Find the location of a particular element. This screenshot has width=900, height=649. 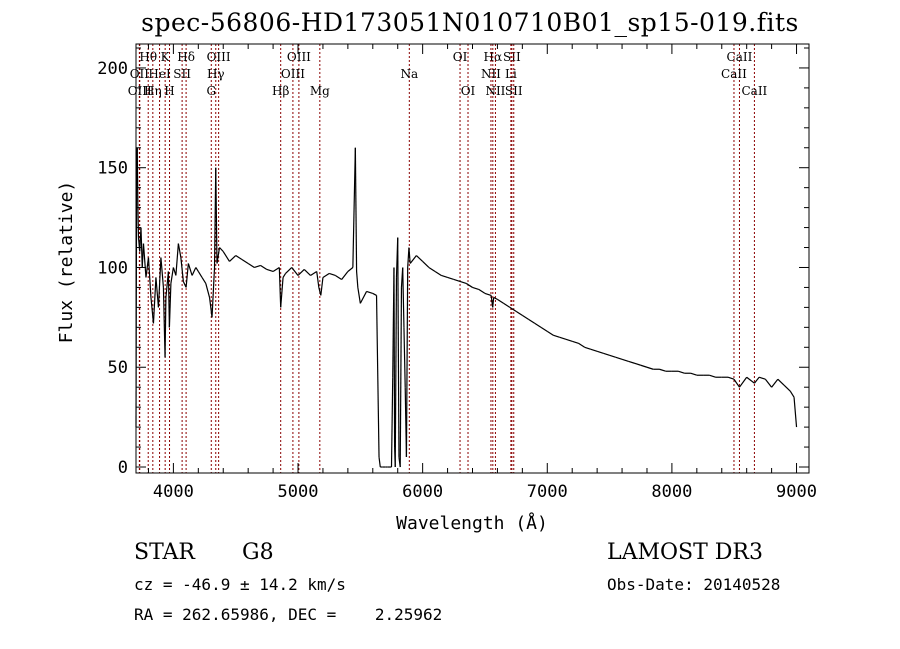

observation-date: Obs-Date: 20140528 is located at coordinates (694, 584).